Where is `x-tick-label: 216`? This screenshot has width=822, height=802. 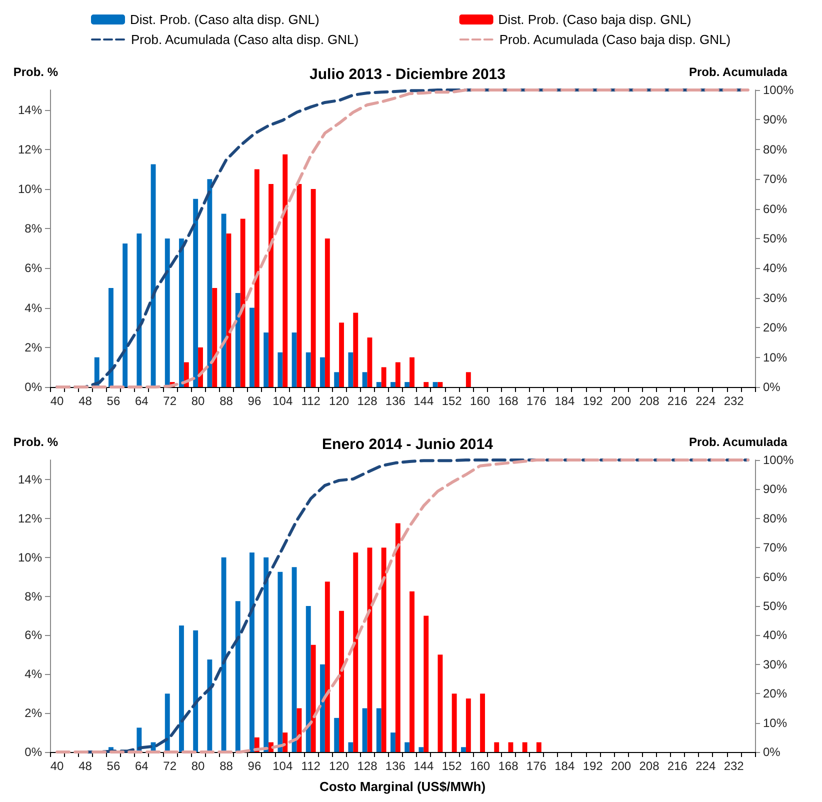 x-tick-label: 216 is located at coordinates (677, 766).